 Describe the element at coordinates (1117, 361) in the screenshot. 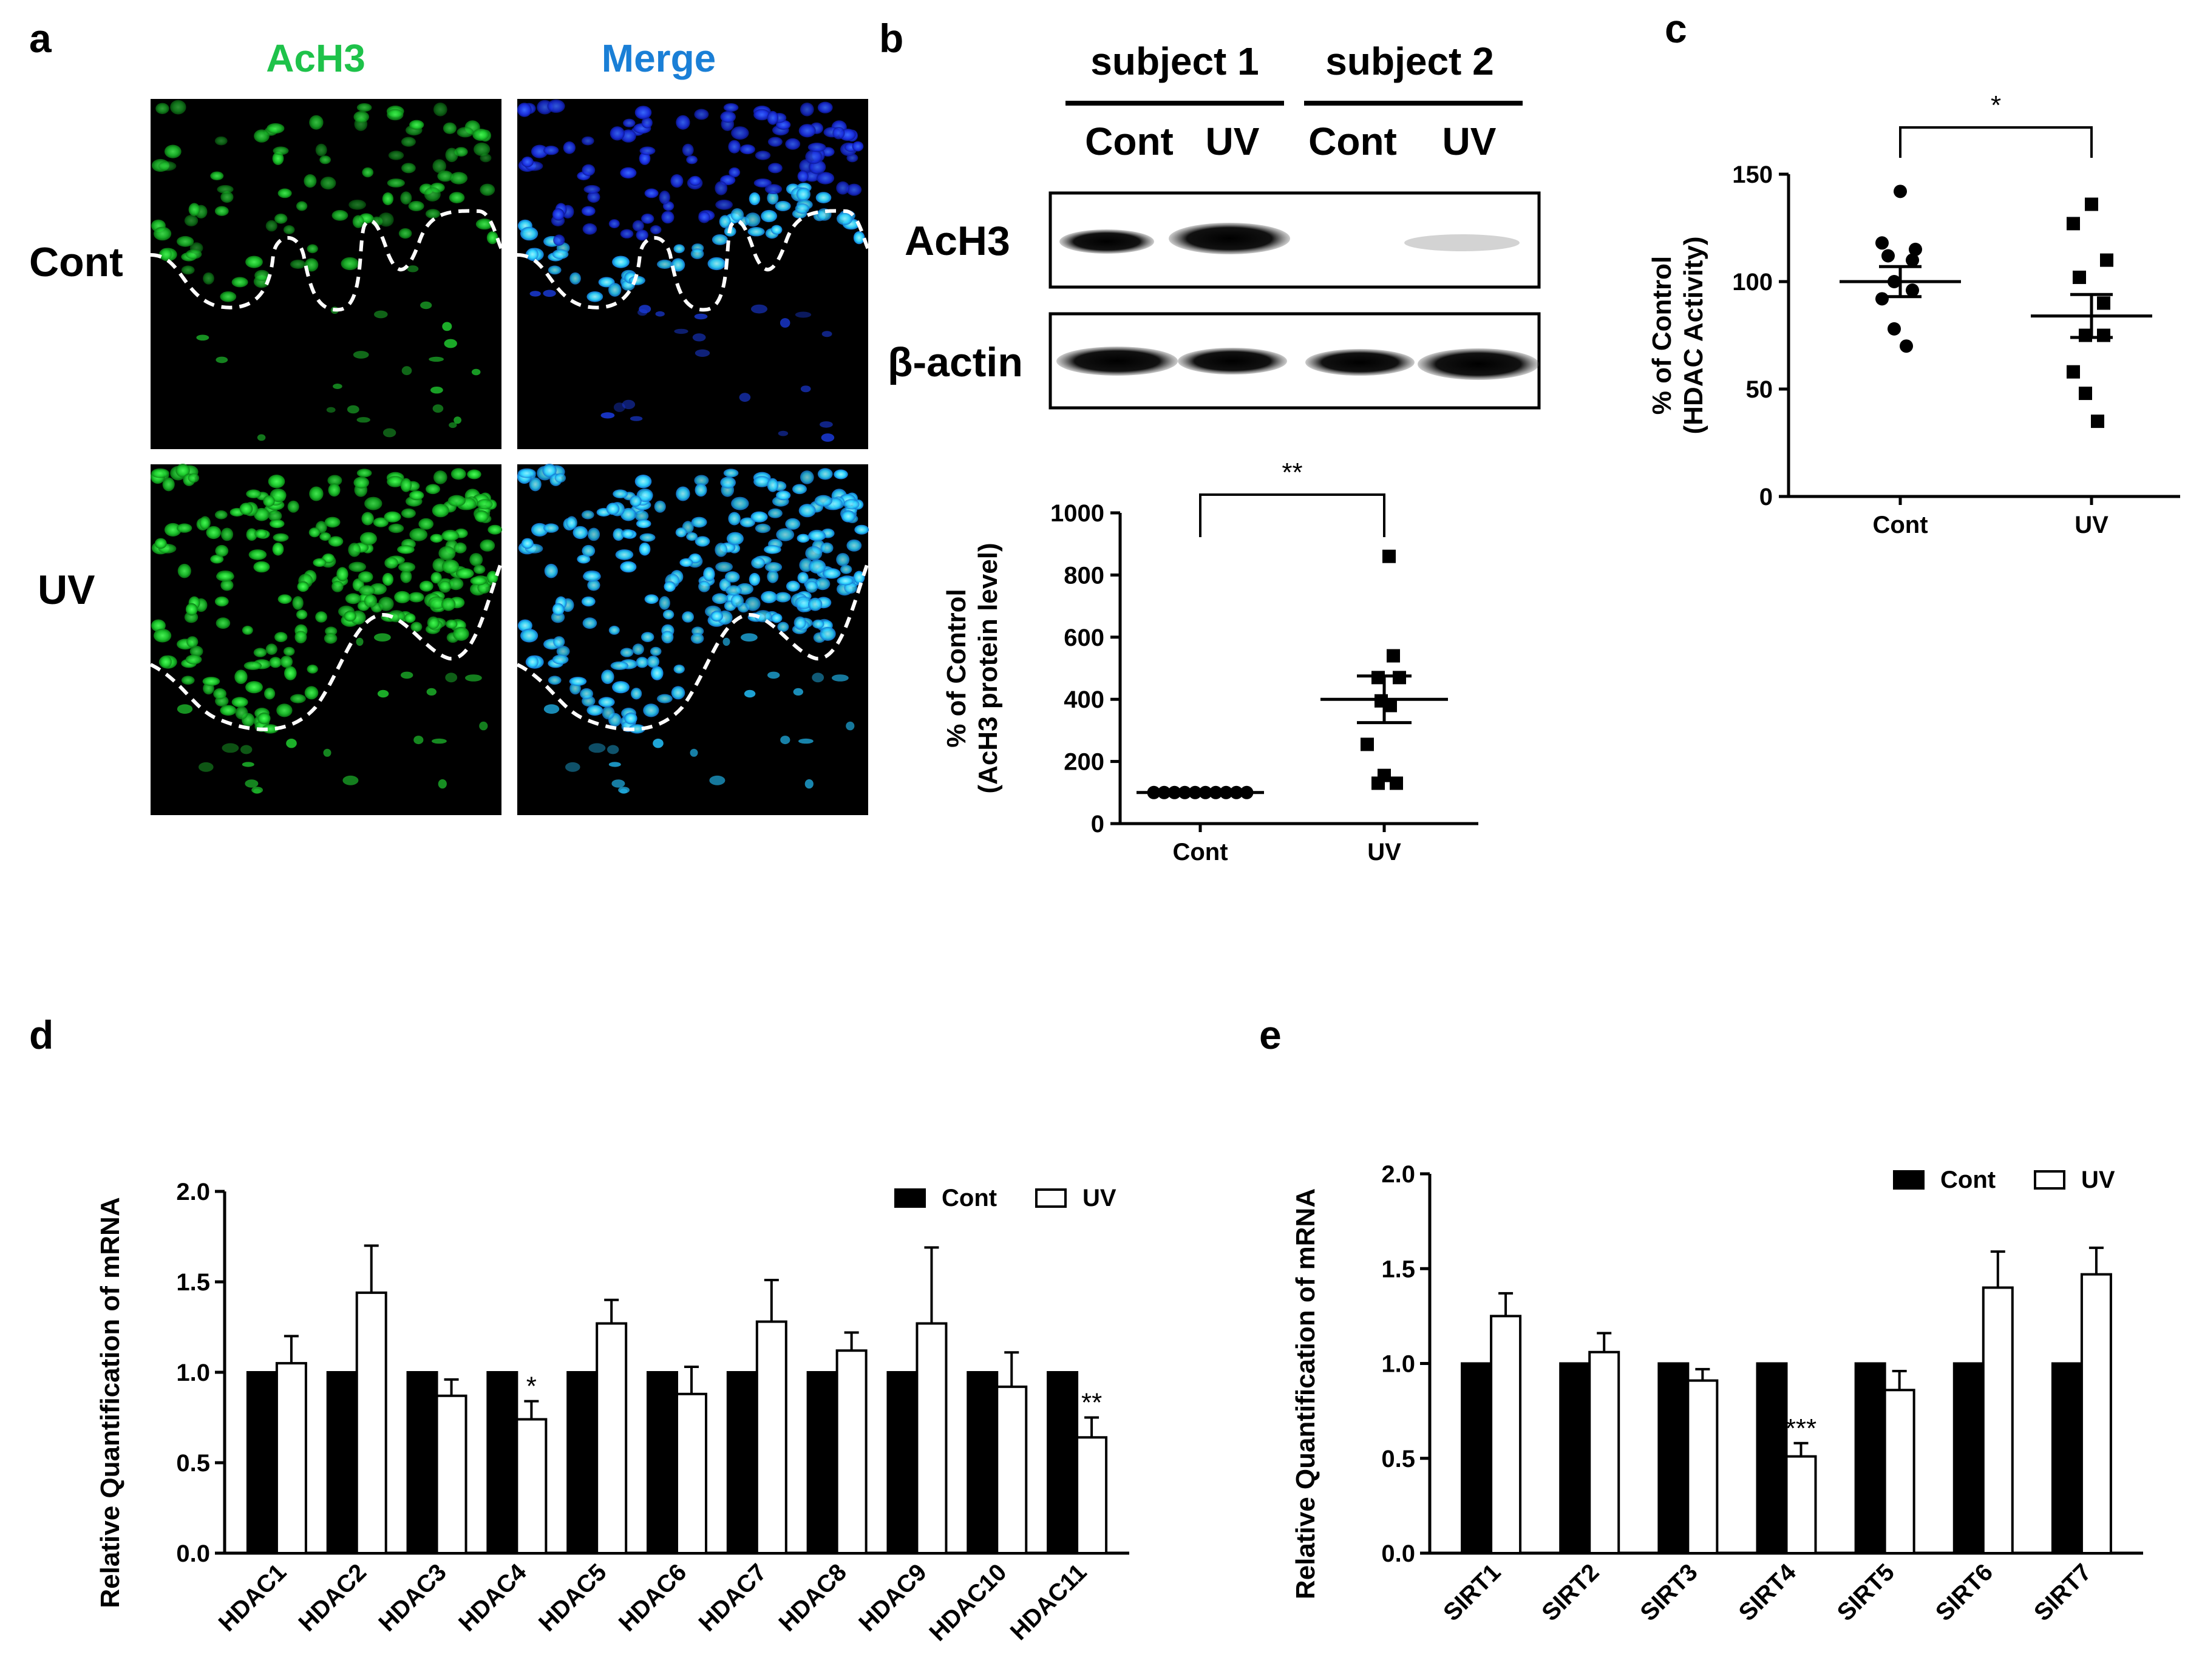

I see `band-actin-s1-cont` at that location.